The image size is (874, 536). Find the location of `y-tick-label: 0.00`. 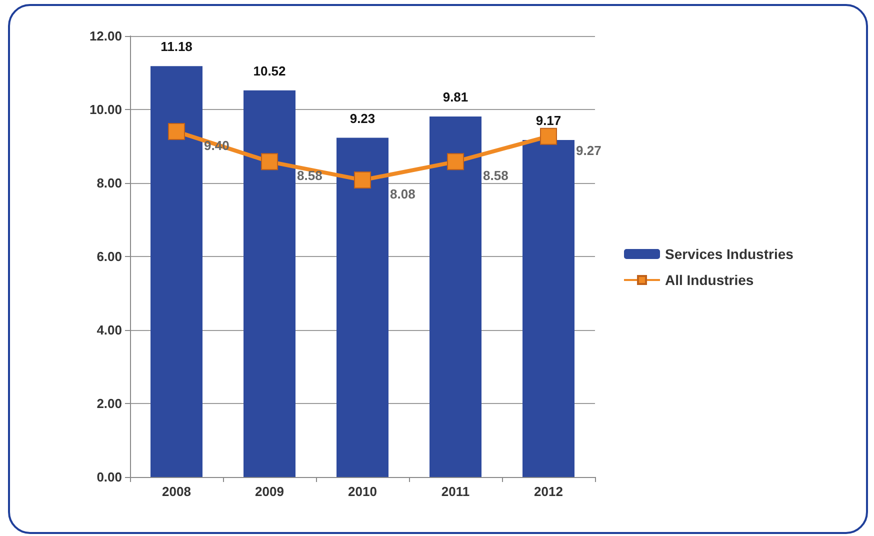

y-tick-label: 0.00 is located at coordinates (109, 477).